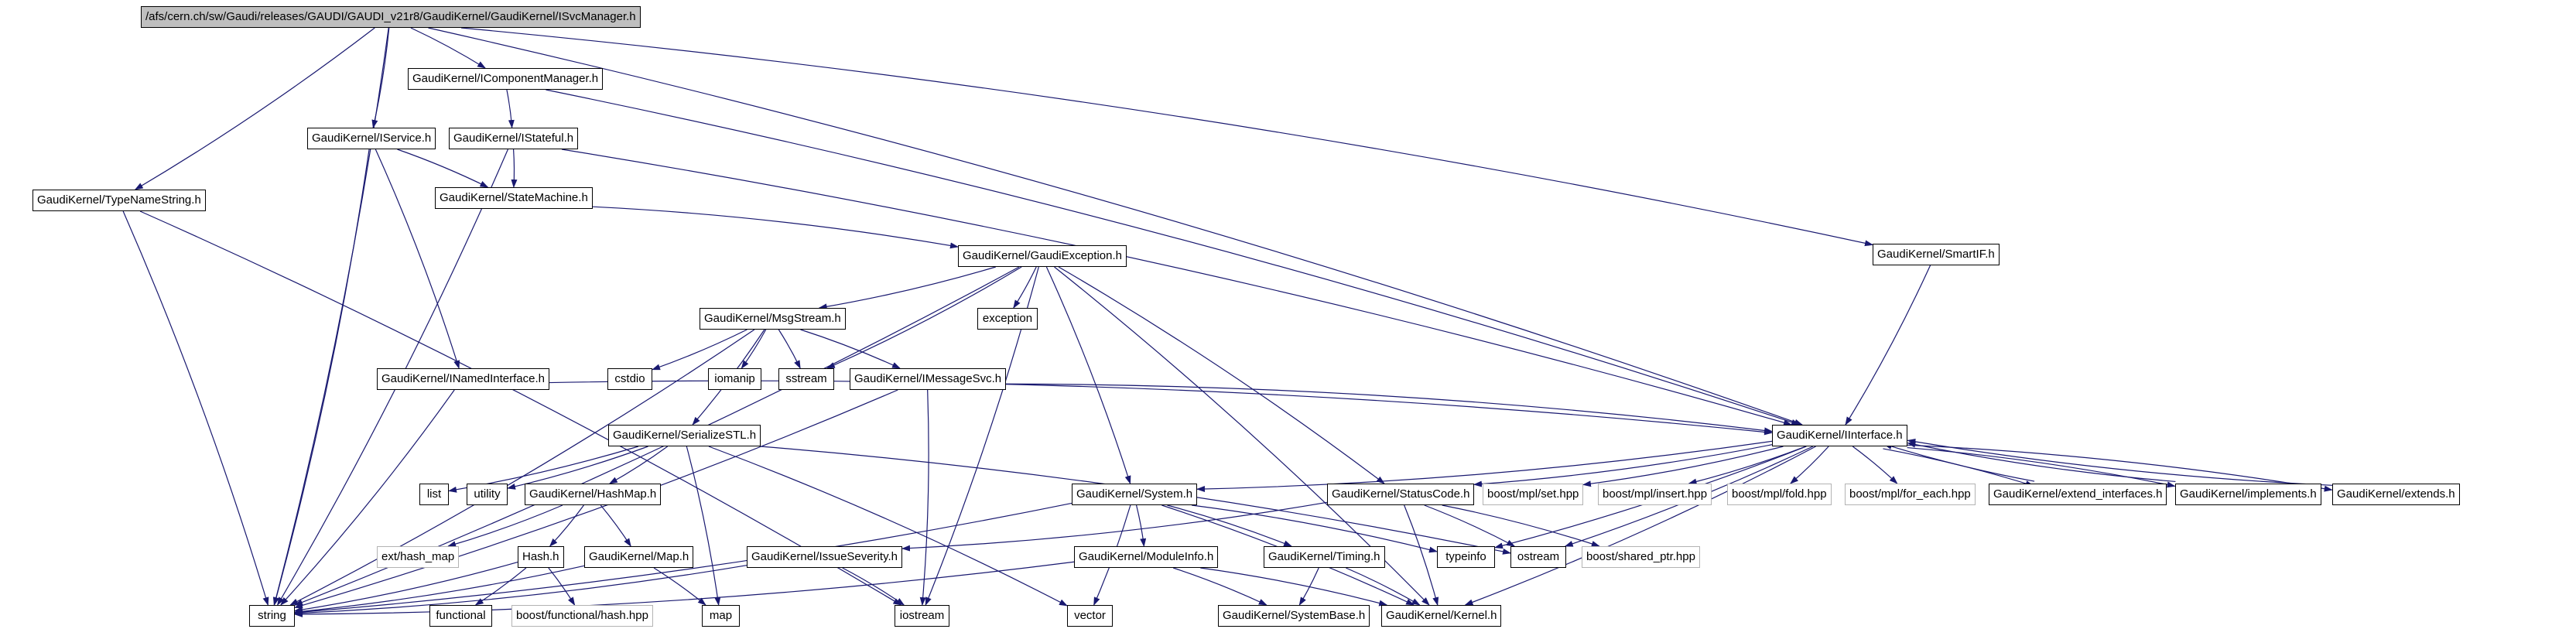 This screenshot has height=629, width=2576. What do you see at coordinates (790, 349) in the screenshot?
I see `edge-msgstream-sstream` at bounding box center [790, 349].